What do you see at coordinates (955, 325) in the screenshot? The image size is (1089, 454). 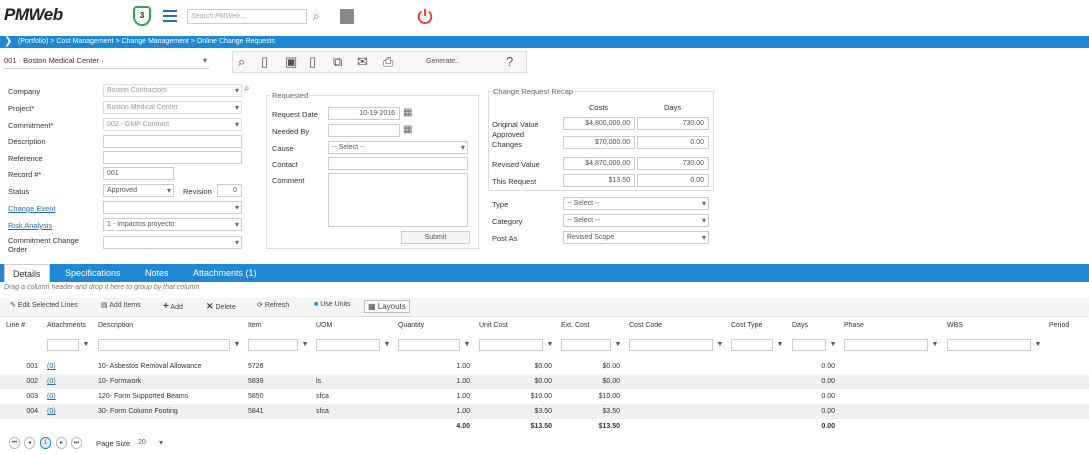 I see `column-header: WBS` at bounding box center [955, 325].